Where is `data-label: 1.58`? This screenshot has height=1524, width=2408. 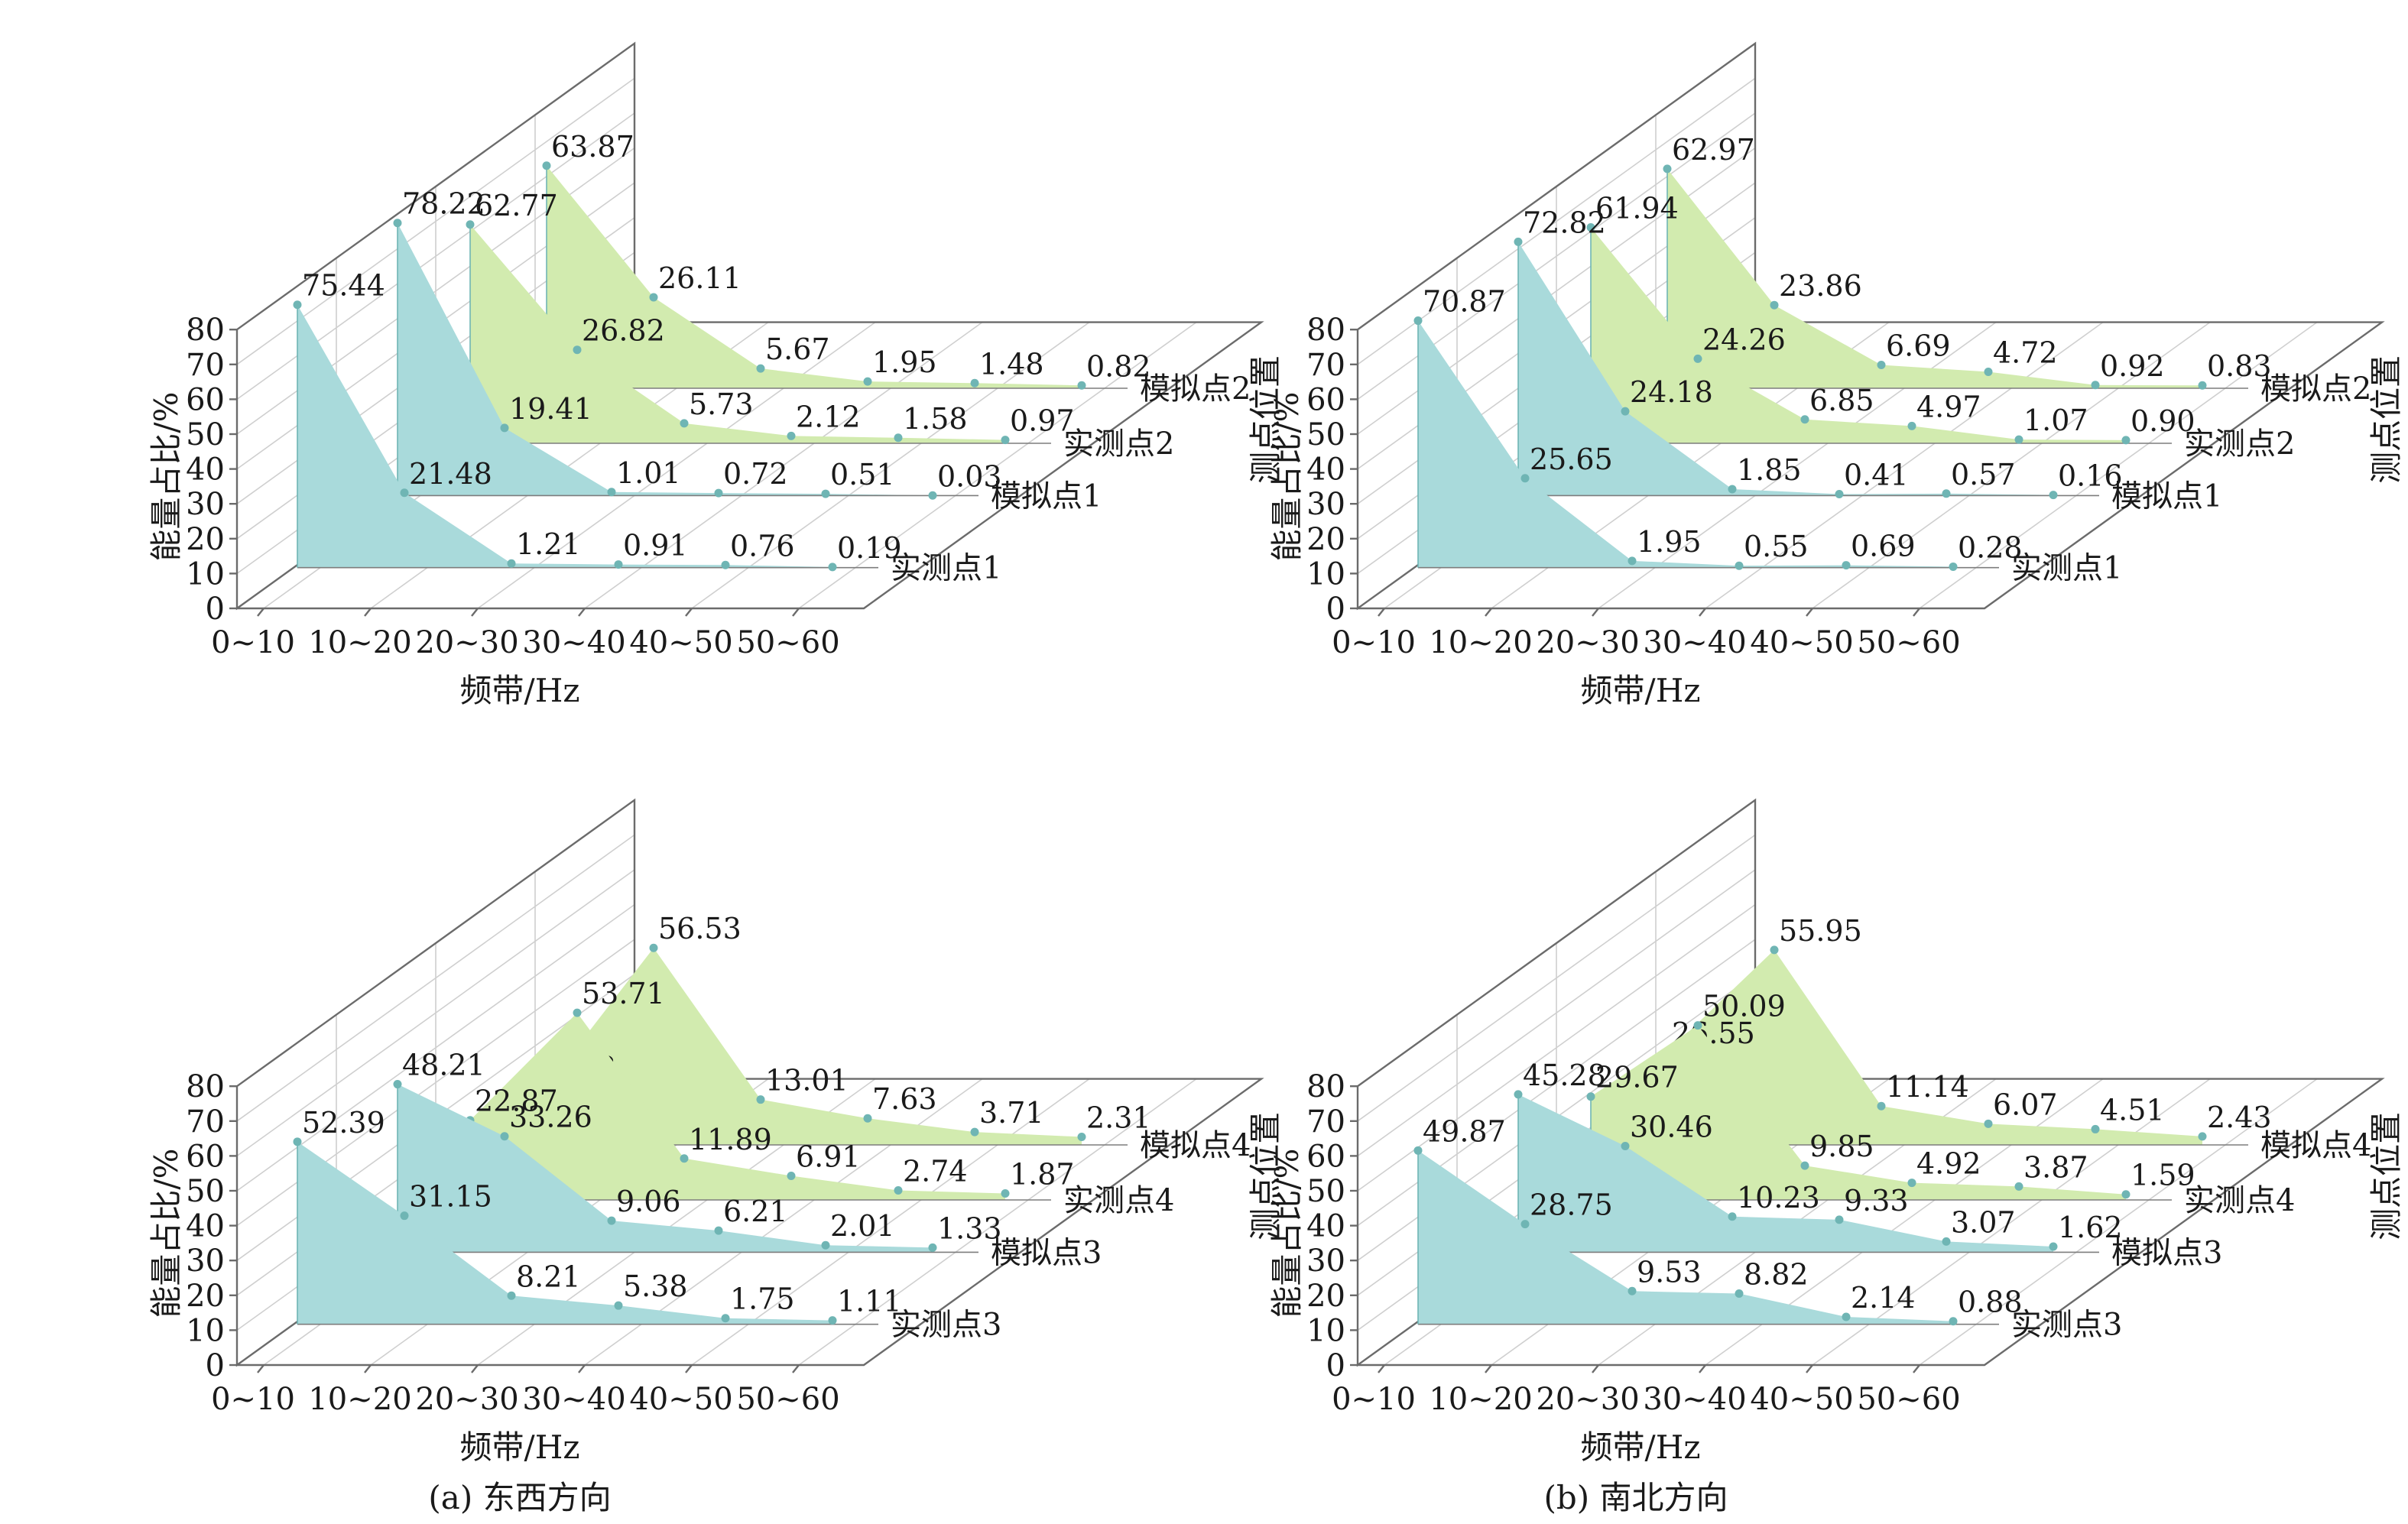 data-label: 1.58 is located at coordinates (936, 419).